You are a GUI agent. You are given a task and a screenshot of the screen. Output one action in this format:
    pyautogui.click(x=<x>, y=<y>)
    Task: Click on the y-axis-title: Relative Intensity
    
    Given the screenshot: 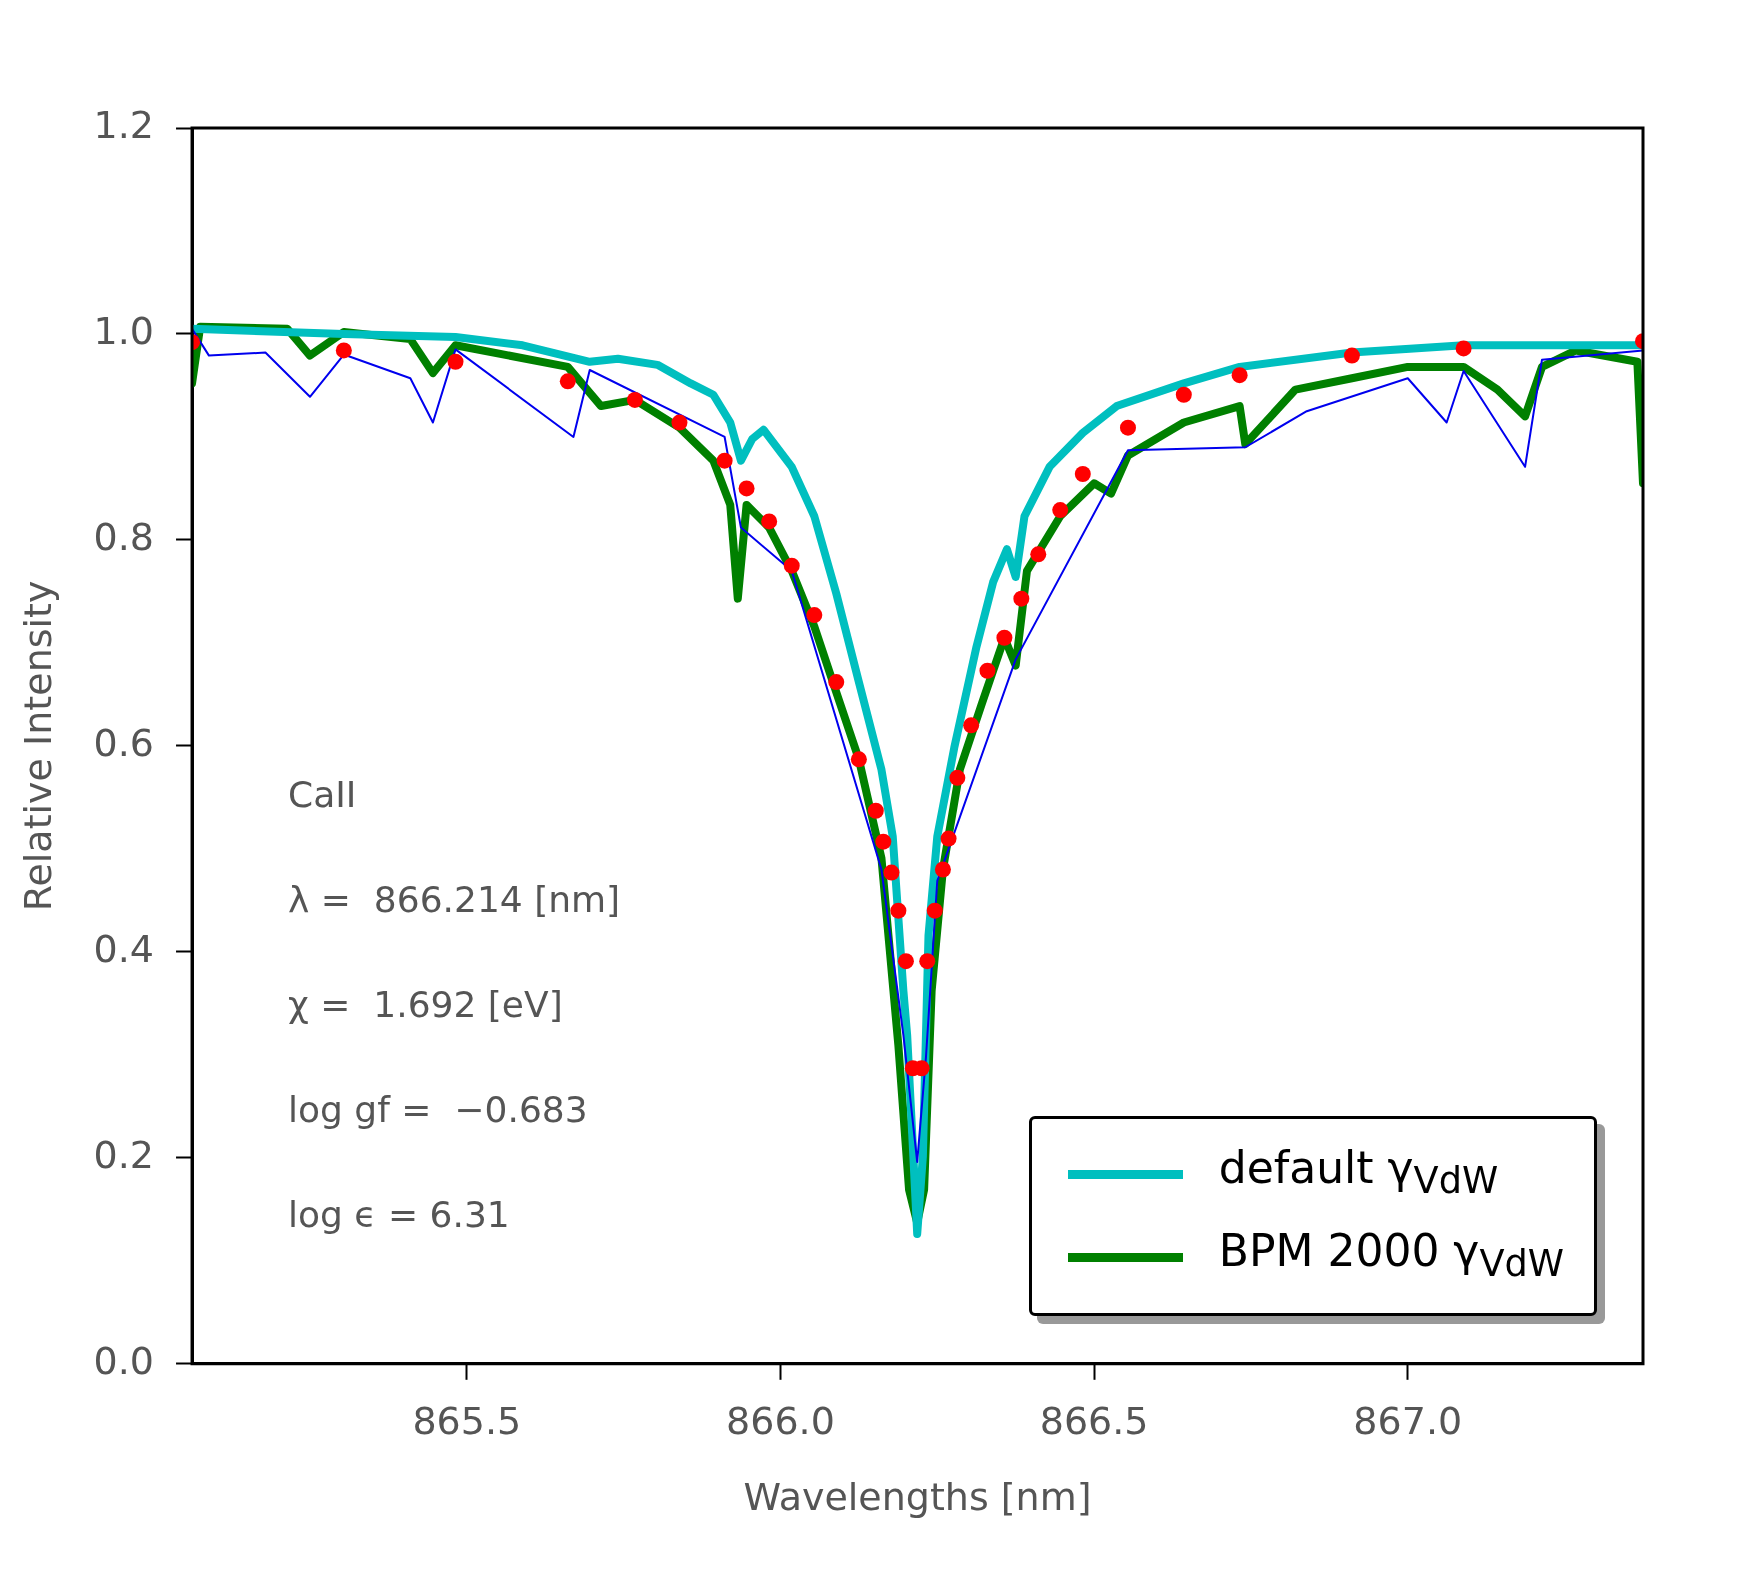 What is the action you would take?
    pyautogui.click(x=37, y=746)
    